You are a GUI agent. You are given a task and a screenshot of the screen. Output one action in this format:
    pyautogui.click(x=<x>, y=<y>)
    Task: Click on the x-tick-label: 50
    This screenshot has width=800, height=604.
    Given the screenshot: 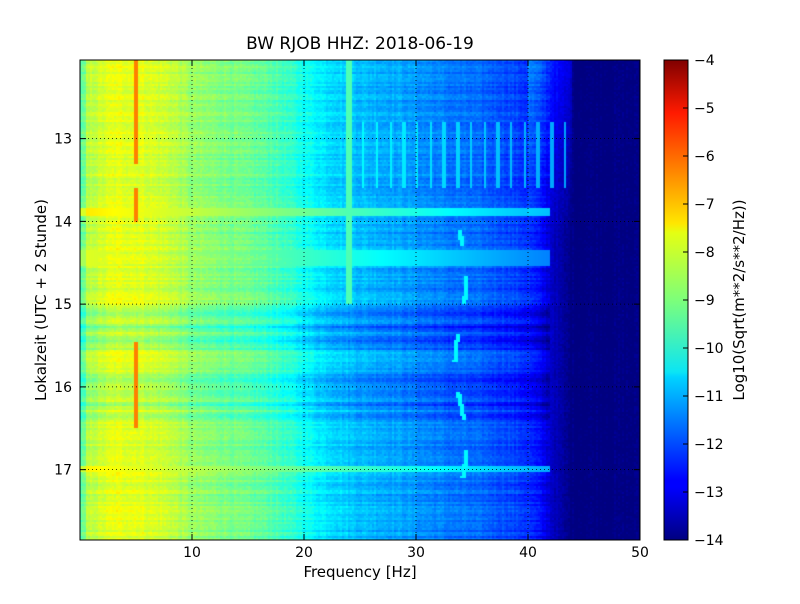 What is the action you would take?
    pyautogui.click(x=640, y=553)
    